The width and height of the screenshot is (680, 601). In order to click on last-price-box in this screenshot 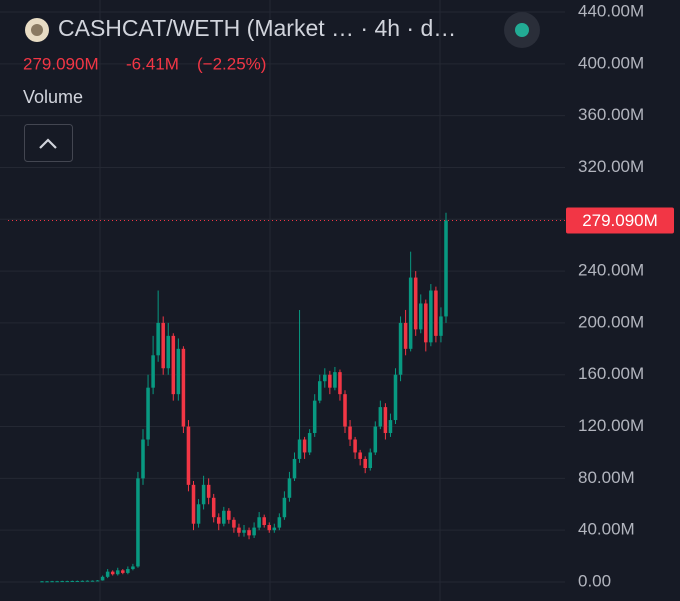, I will do `click(620, 220)`.